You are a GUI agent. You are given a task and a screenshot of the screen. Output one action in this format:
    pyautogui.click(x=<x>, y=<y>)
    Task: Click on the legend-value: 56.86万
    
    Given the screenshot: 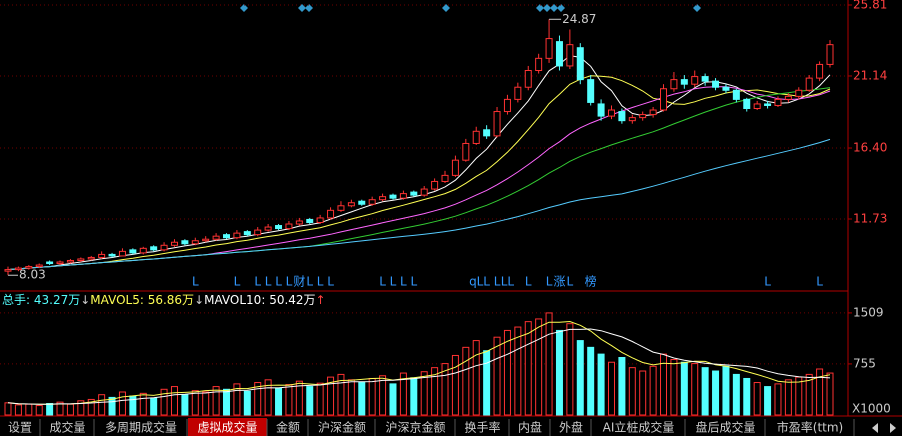 What is the action you would take?
    pyautogui.click(x=171, y=300)
    